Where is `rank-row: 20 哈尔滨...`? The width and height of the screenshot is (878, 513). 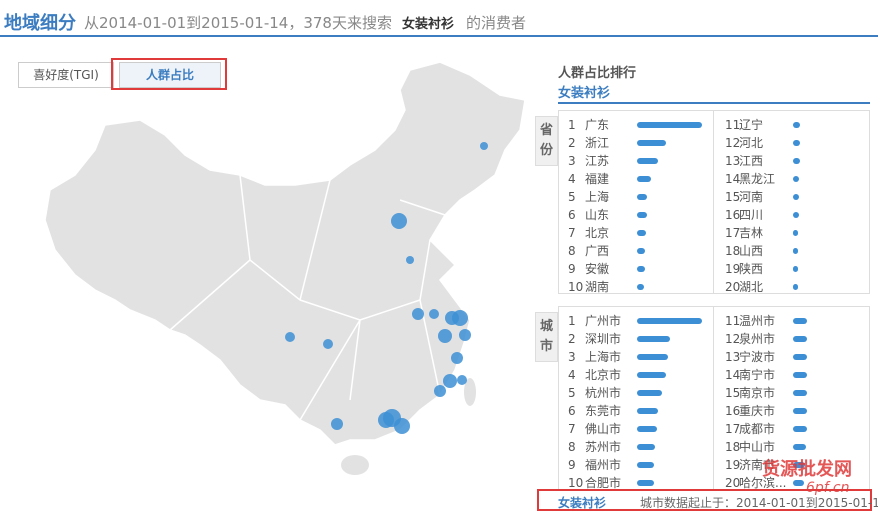 rank-row: 20 哈尔滨... is located at coordinates (797, 483).